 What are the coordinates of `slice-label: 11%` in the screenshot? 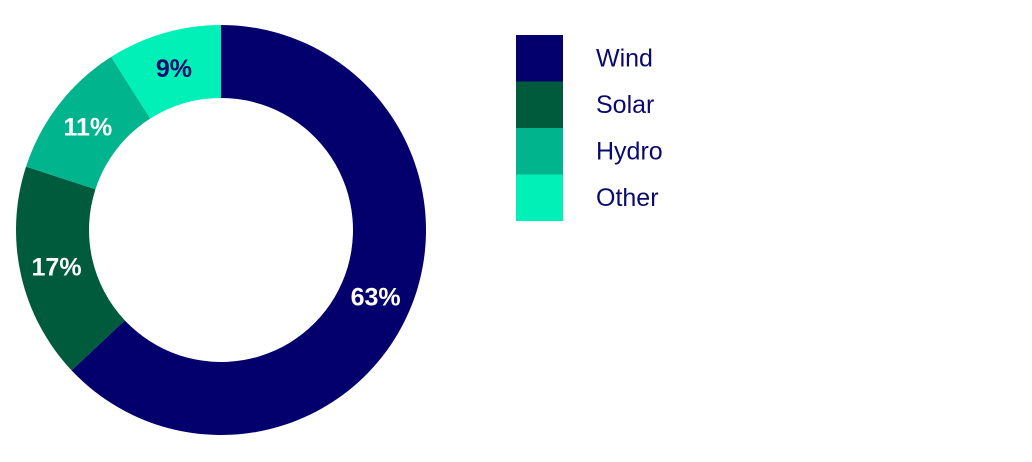 It's located at (88, 127).